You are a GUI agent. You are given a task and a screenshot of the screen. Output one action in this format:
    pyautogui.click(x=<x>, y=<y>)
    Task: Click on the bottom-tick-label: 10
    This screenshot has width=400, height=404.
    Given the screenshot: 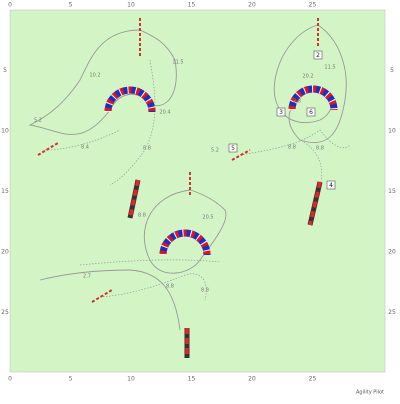 What is the action you would take?
    pyautogui.click(x=131, y=379)
    